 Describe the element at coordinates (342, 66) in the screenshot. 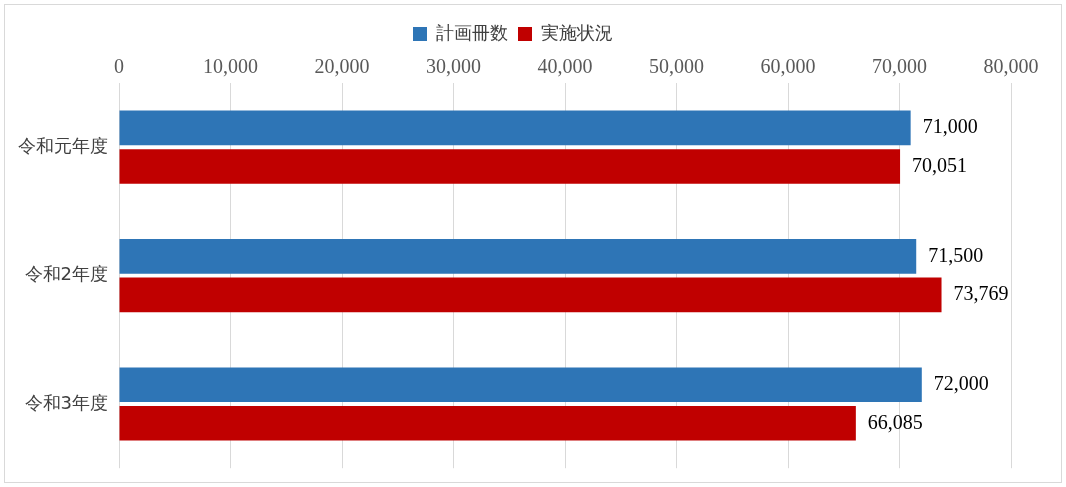

I see `x-tick-label: 20,000` at that location.